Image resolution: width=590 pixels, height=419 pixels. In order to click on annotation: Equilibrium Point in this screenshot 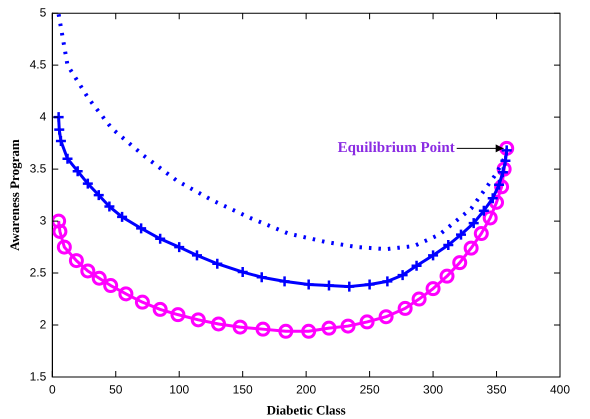, I will do `click(396, 148)`.